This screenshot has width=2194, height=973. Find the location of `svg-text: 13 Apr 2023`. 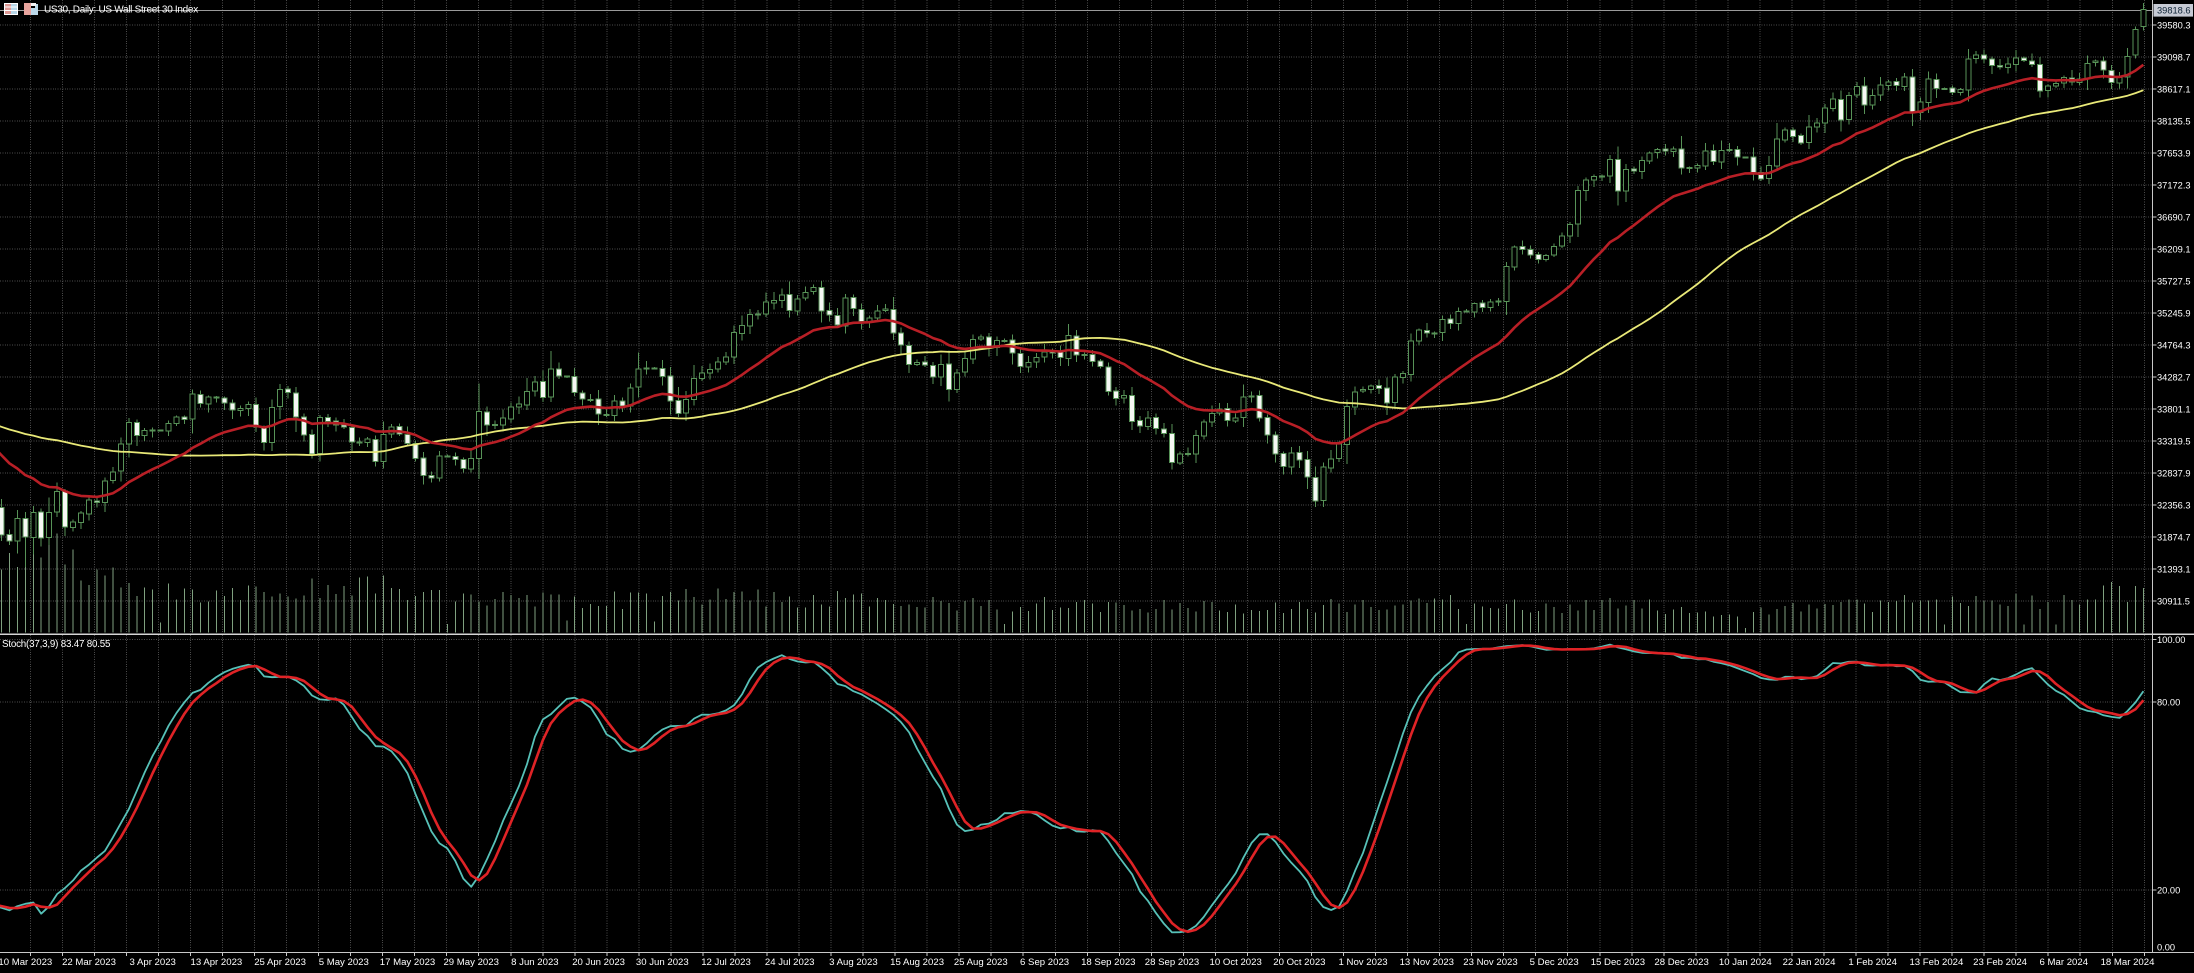

svg-text: 13 Apr 2023 is located at coordinates (217, 962).